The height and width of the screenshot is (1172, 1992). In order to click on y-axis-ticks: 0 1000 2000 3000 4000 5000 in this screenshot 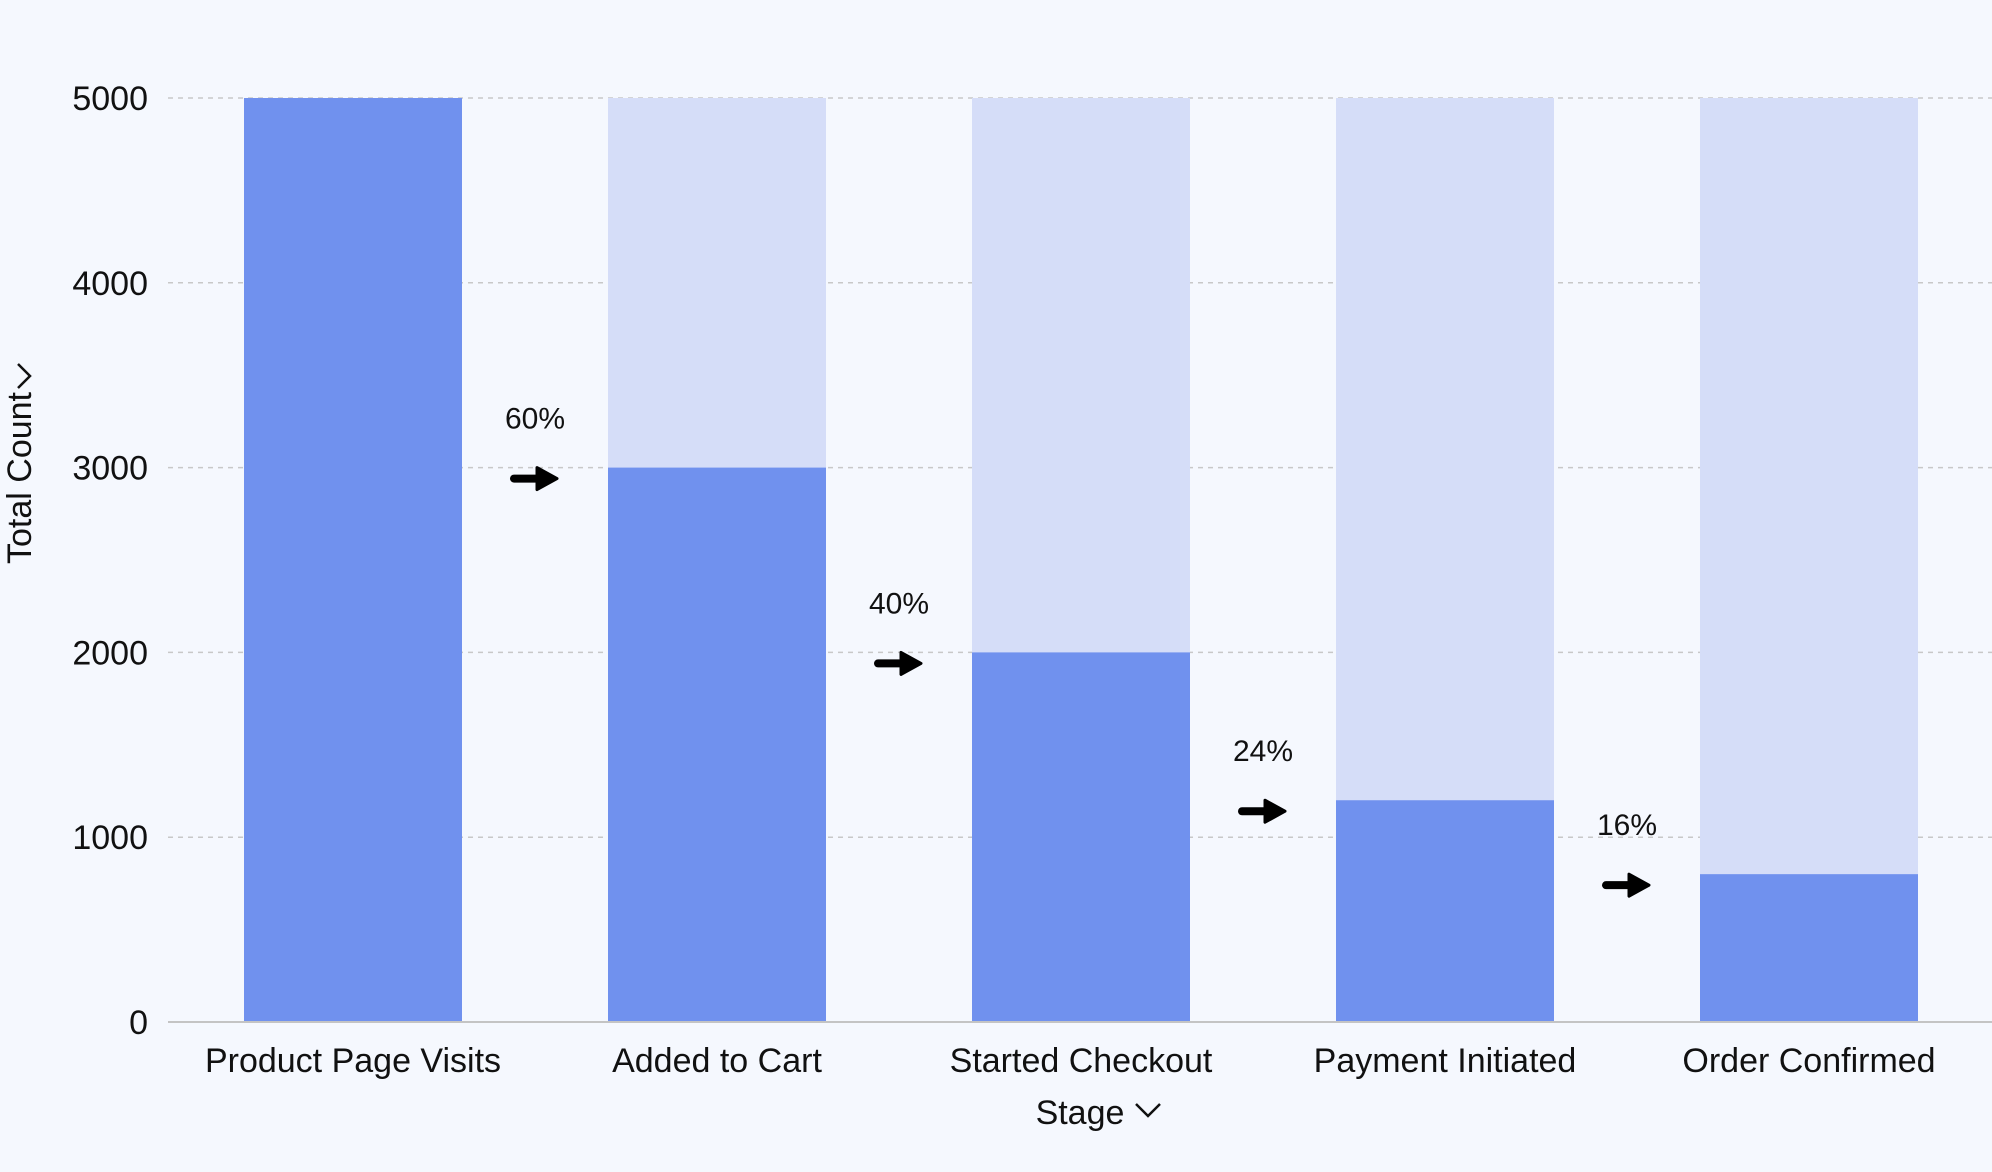, I will do `click(110, 561)`.